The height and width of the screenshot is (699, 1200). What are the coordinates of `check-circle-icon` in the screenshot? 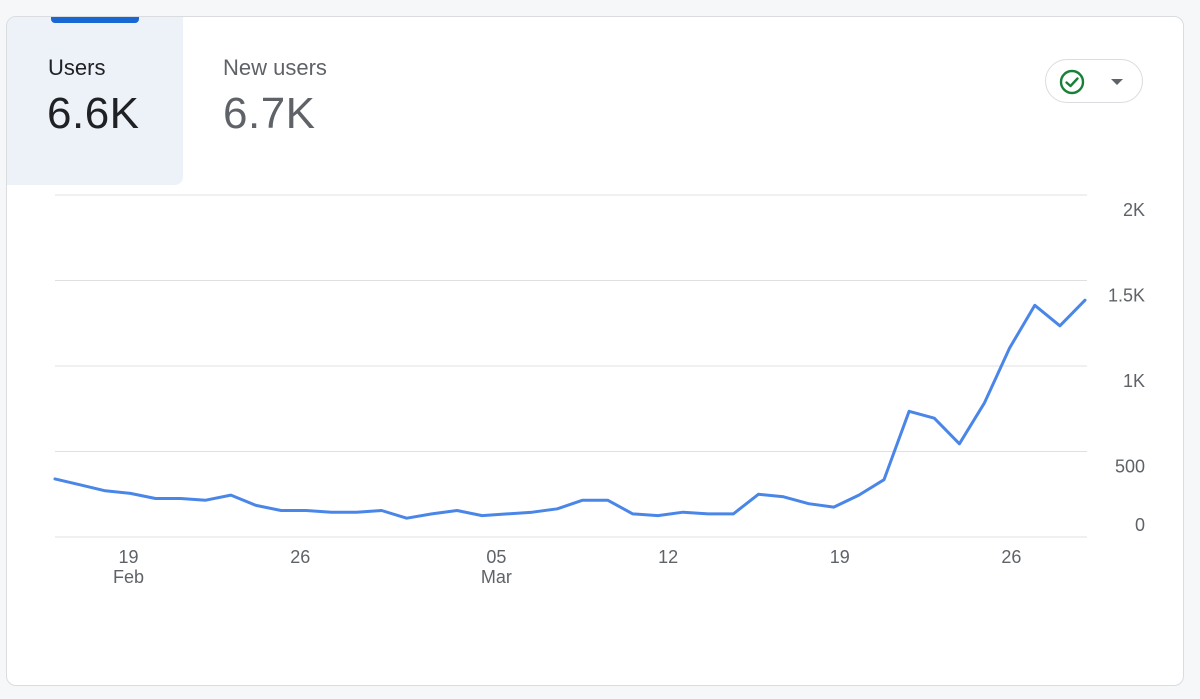 It's located at (1072, 82).